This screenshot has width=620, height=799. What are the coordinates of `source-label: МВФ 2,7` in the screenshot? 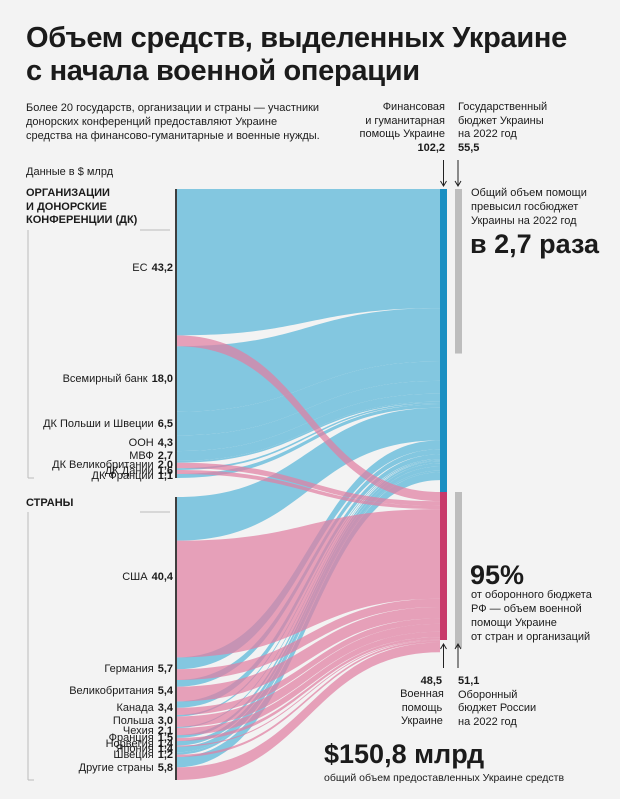 It's located at (96, 456).